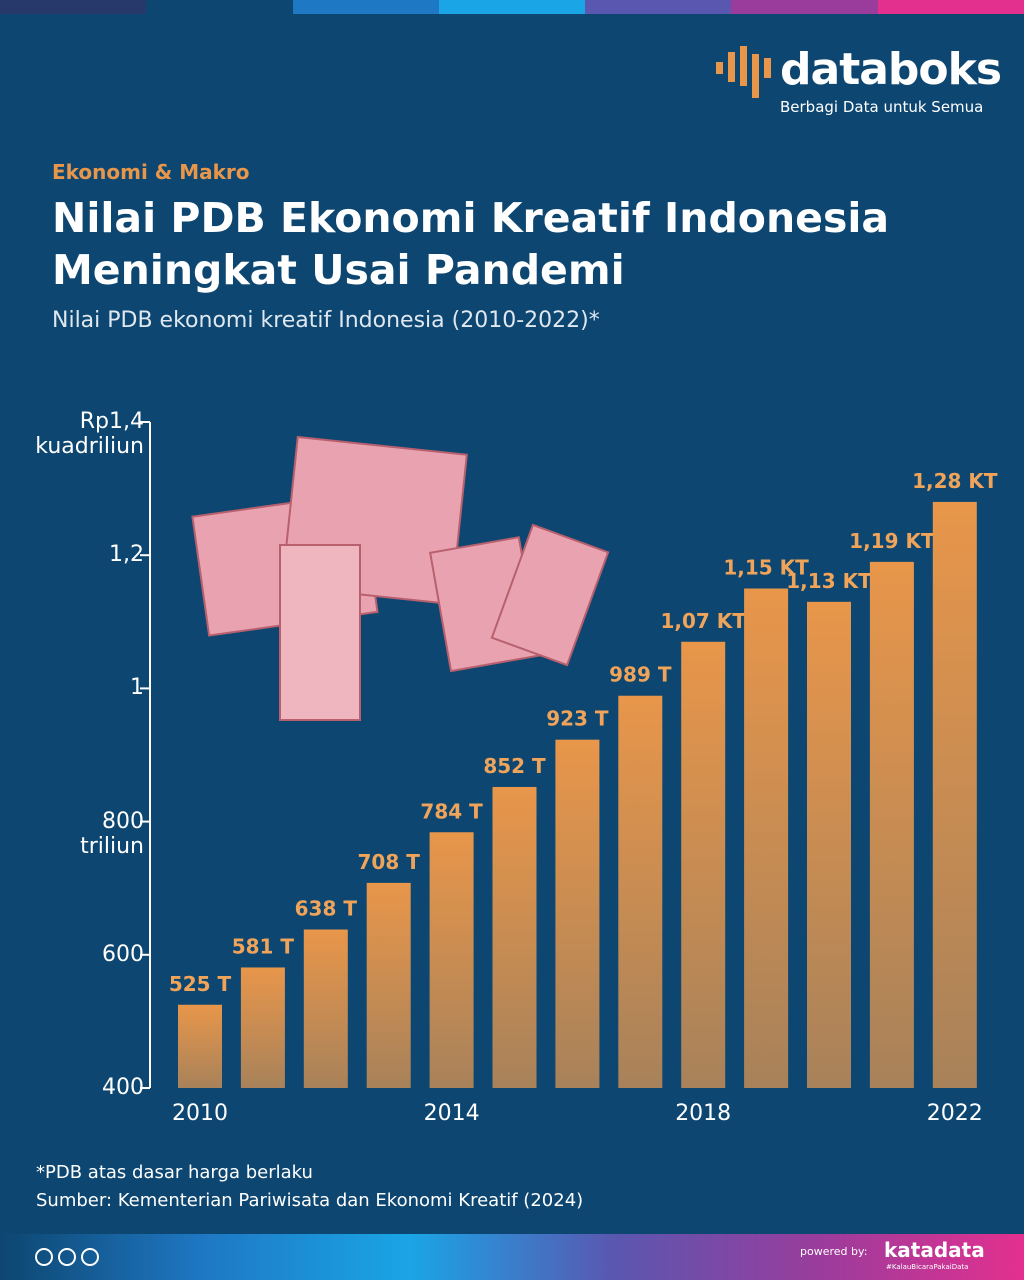  I want to click on y-tick-label: 400, so click(123, 1087).